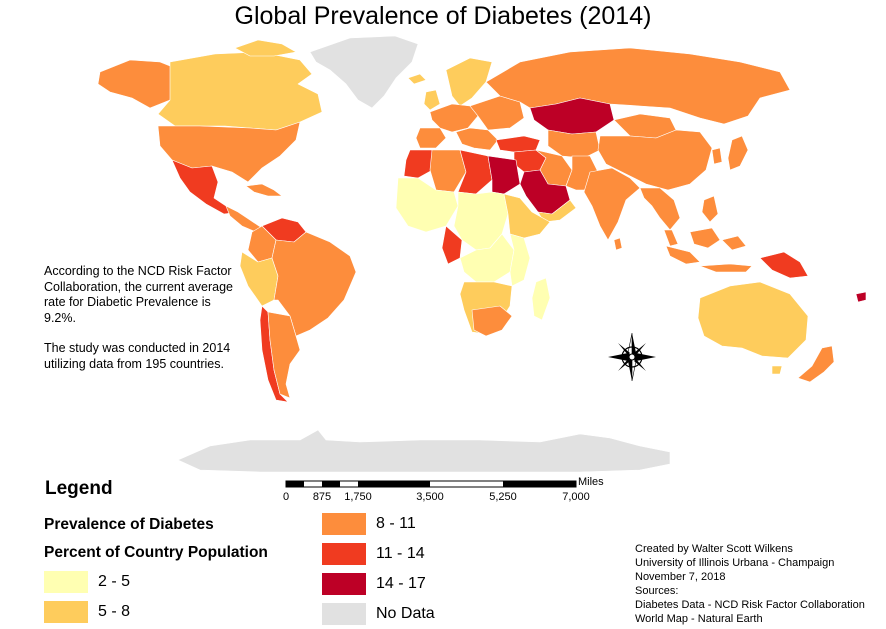 The image size is (886, 629). I want to click on legend-item-14-17: 14 - 17, so click(374, 584).